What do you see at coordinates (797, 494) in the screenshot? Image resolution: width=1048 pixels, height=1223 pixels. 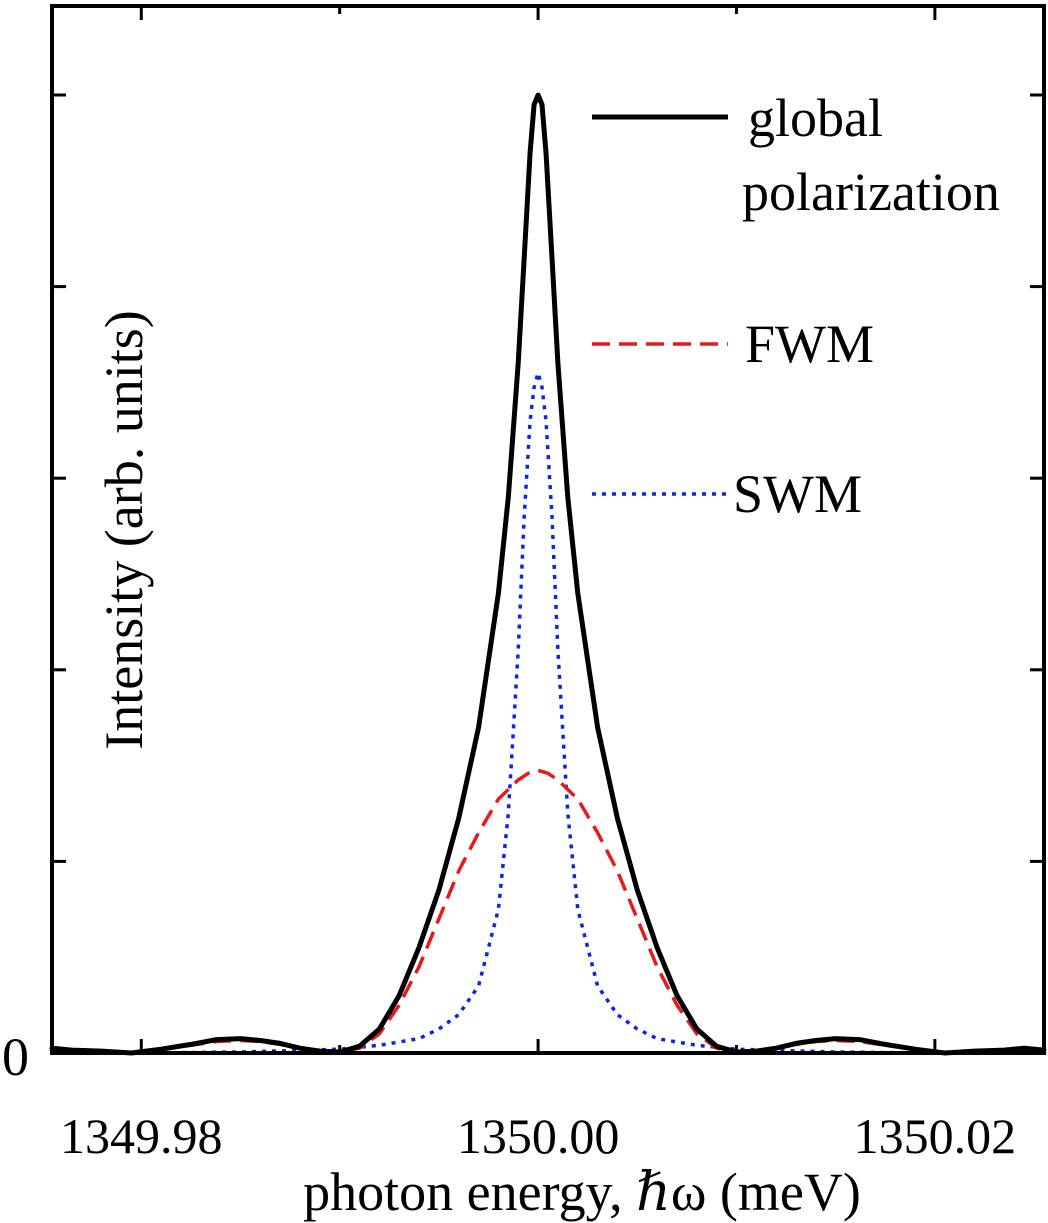 I see `legend-label-swm: SWM` at bounding box center [797, 494].